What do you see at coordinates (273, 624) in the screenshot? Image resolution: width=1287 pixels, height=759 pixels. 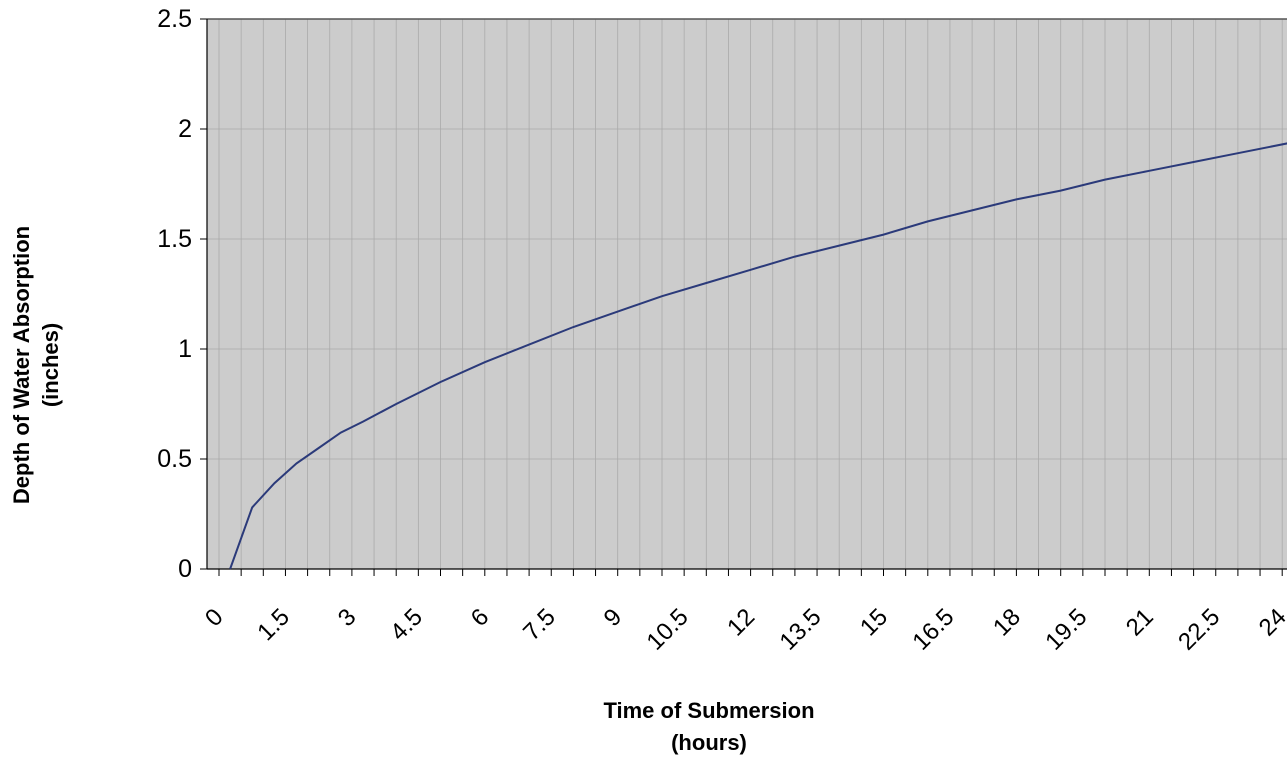 I see `x-tick-label: 1.5` at bounding box center [273, 624].